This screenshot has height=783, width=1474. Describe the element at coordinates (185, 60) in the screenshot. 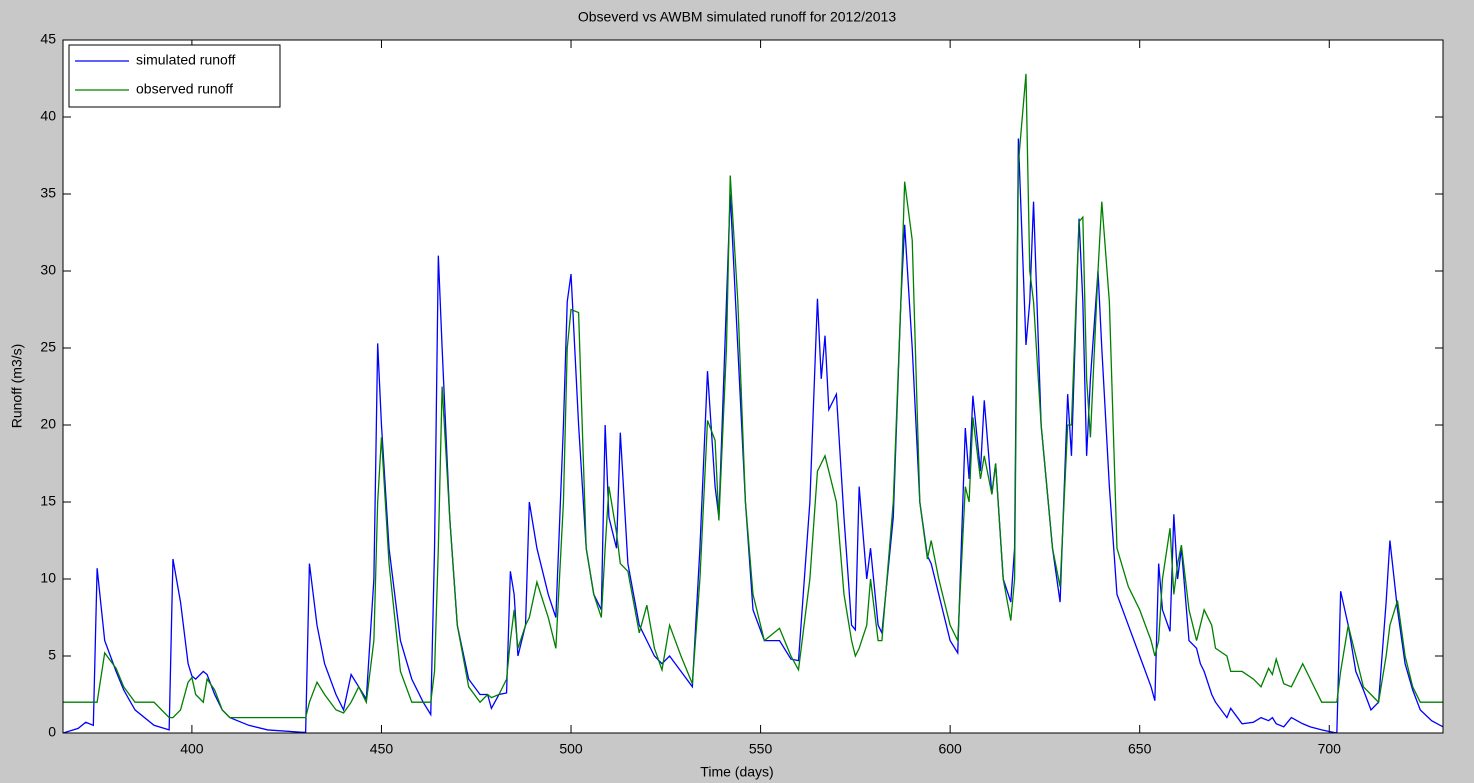

I see `legend-label: simulated runoff` at that location.